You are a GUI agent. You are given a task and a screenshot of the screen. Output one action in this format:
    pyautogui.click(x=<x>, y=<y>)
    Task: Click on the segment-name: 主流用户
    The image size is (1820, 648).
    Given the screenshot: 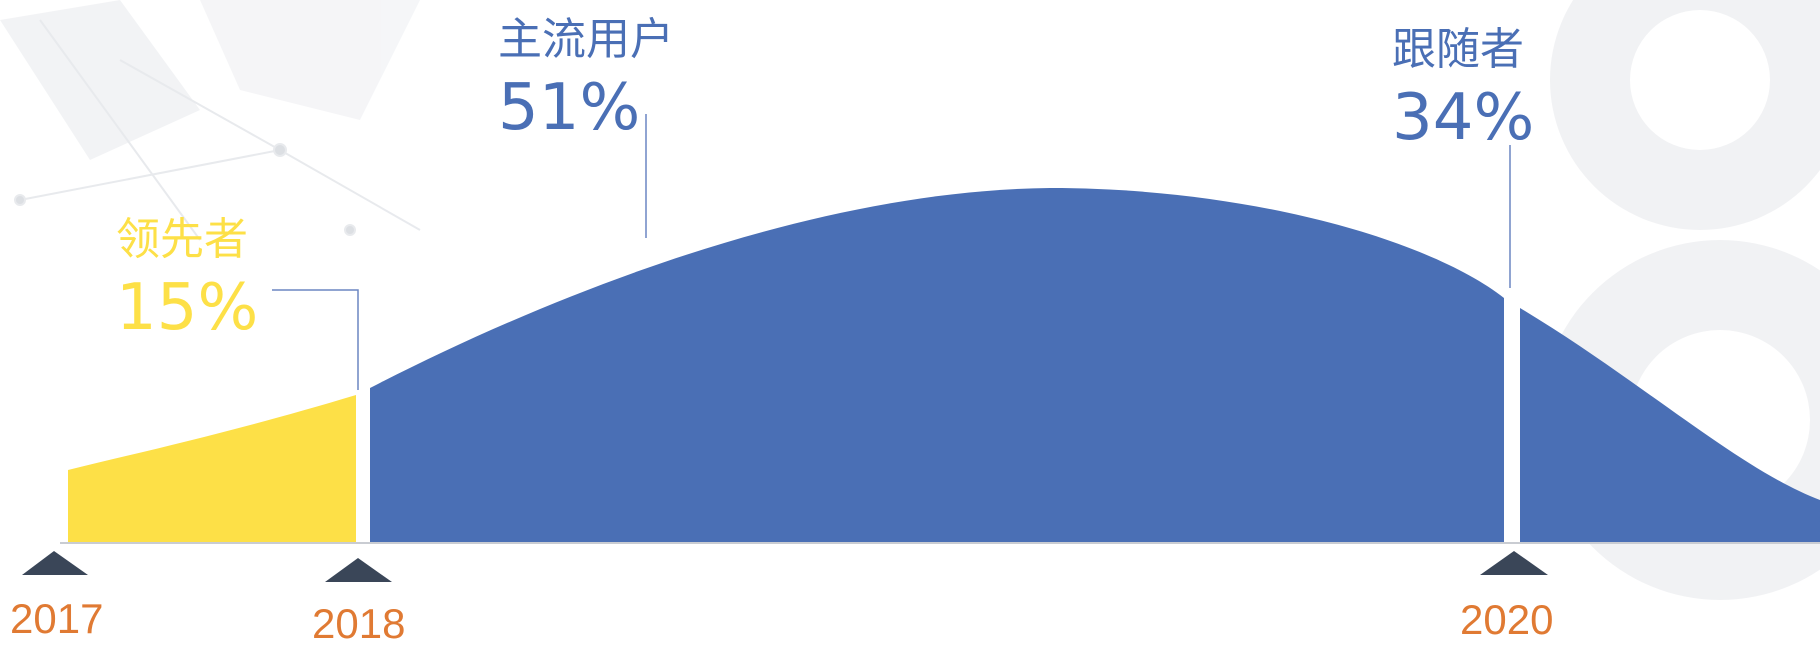 What is the action you would take?
    pyautogui.click(x=586, y=39)
    